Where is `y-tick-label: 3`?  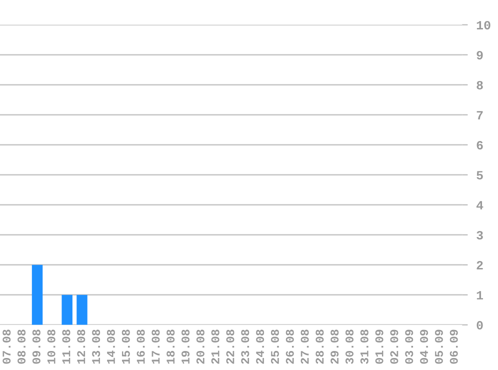
y-tick-label: 3 is located at coordinates (479, 235).